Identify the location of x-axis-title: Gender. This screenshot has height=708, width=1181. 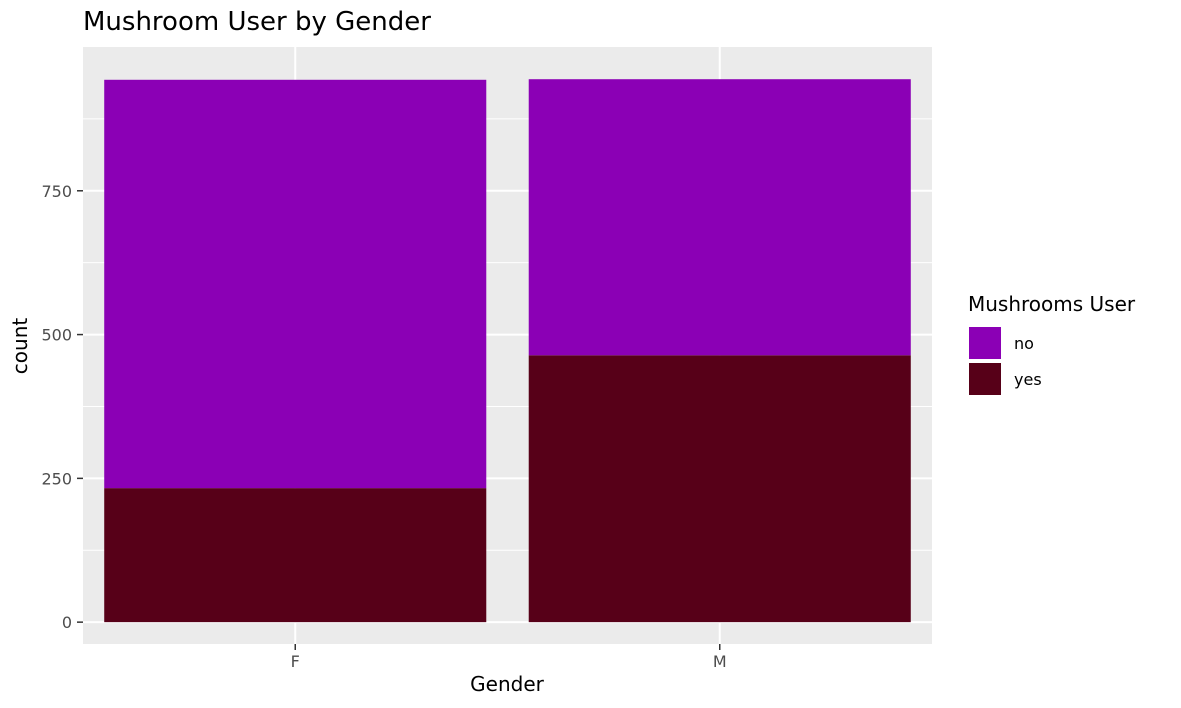
(507, 684).